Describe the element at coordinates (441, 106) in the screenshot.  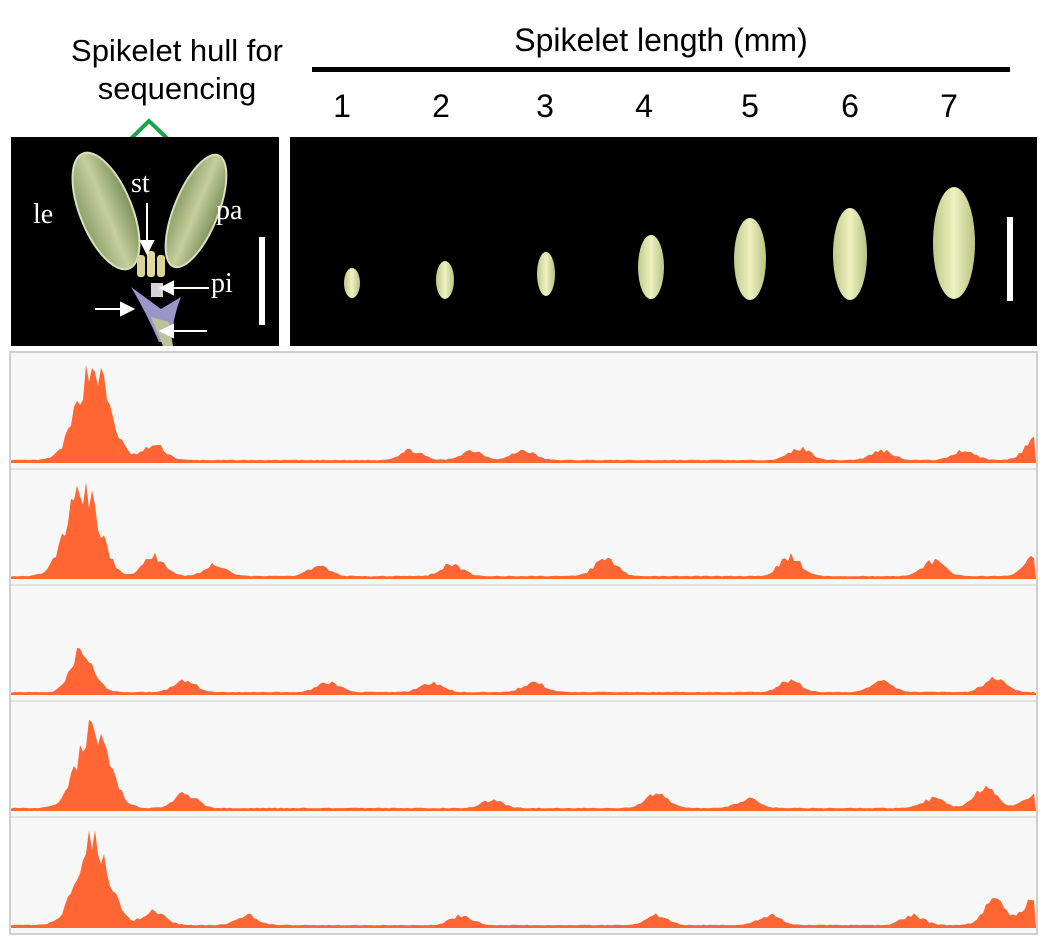
I see `length-tick-2: 2` at that location.